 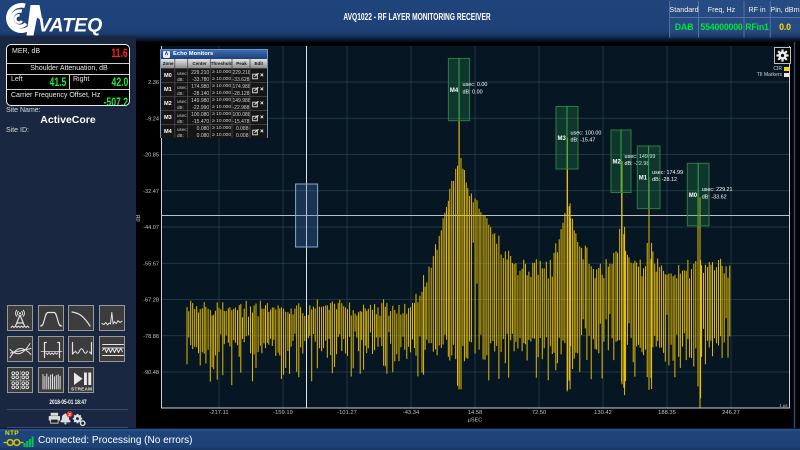 I want to click on svg-text: 1 µs, so click(x=784, y=405).